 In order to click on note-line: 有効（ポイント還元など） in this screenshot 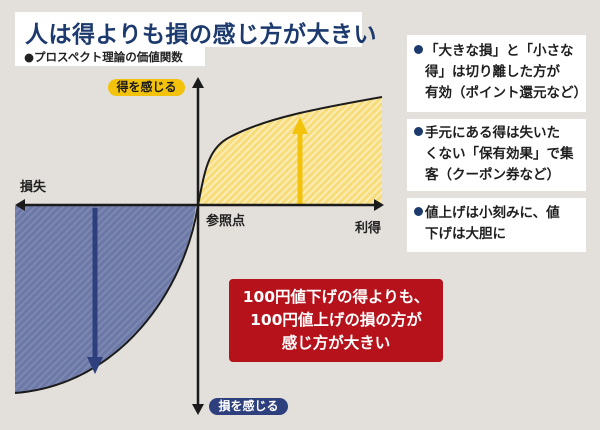, I will do `click(506, 93)`.